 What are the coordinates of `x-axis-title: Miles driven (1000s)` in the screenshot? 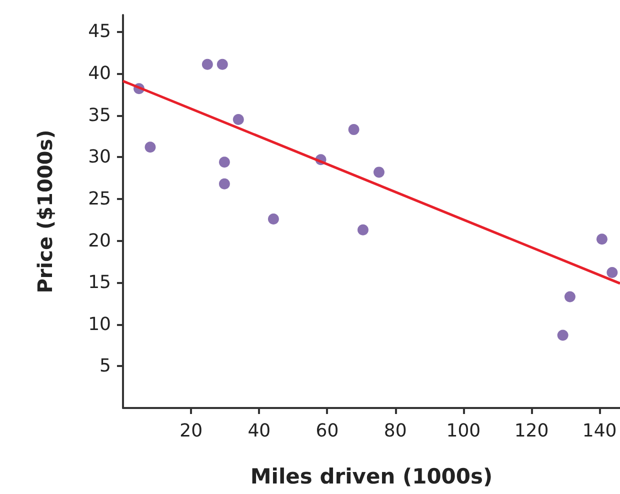 It's located at (371, 476).